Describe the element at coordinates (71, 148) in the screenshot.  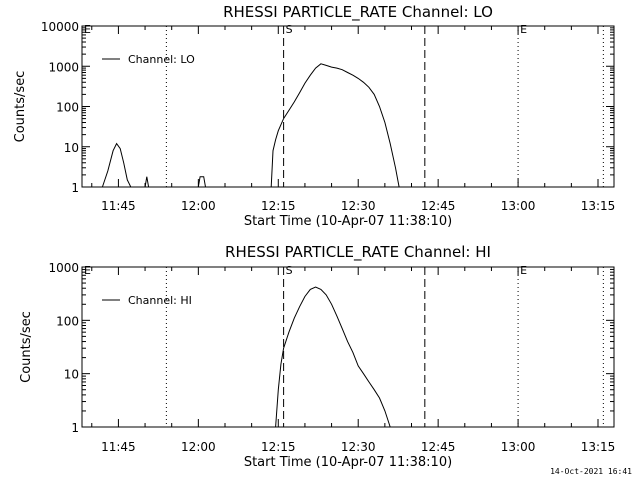
I see `panel-1-y-tick-label: 10` at that location.